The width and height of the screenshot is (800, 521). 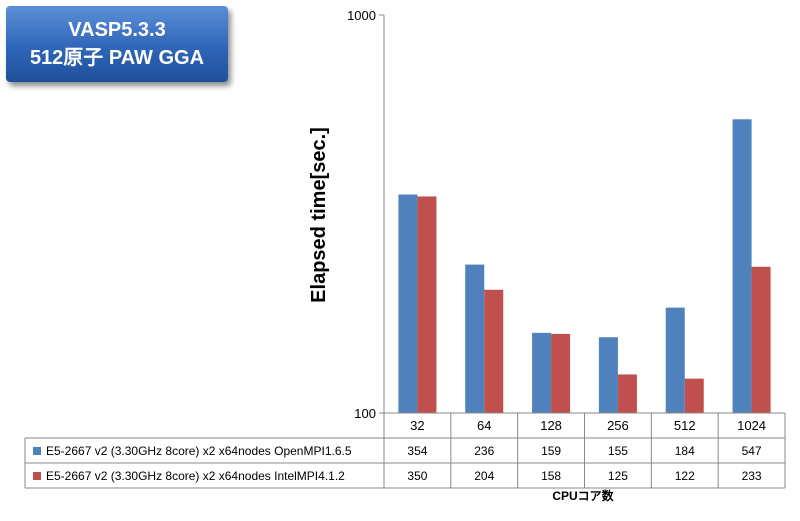 What do you see at coordinates (618, 425) in the screenshot?
I see `x-tick-label: 256` at bounding box center [618, 425].